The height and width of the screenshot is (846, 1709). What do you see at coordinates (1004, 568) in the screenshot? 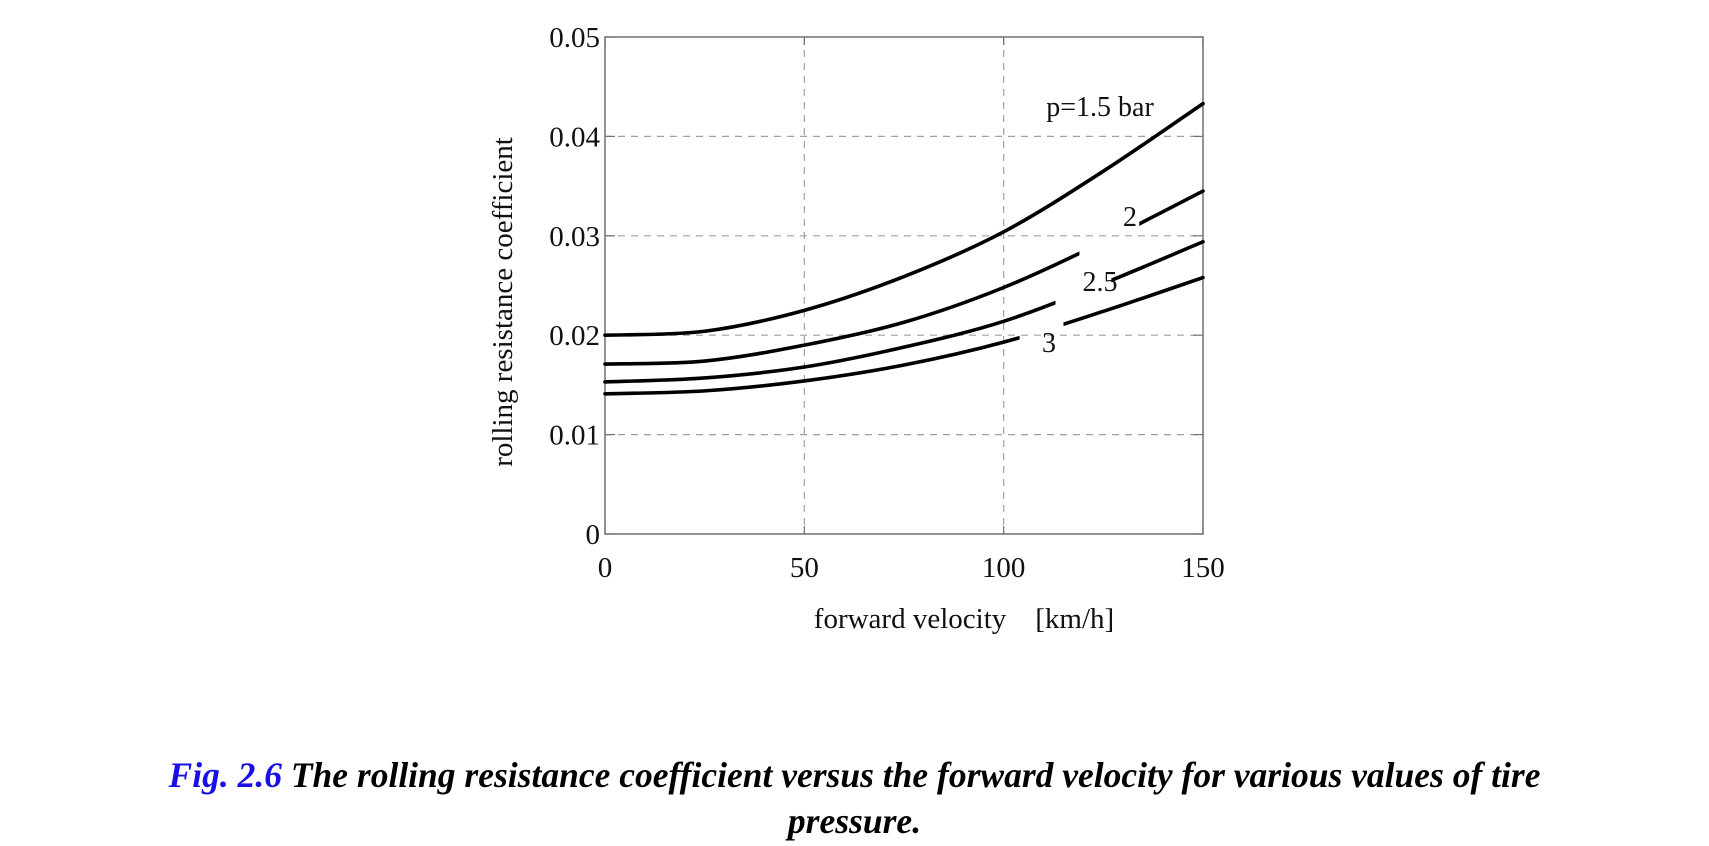
I see `x-tick-label: 100` at bounding box center [1004, 568].